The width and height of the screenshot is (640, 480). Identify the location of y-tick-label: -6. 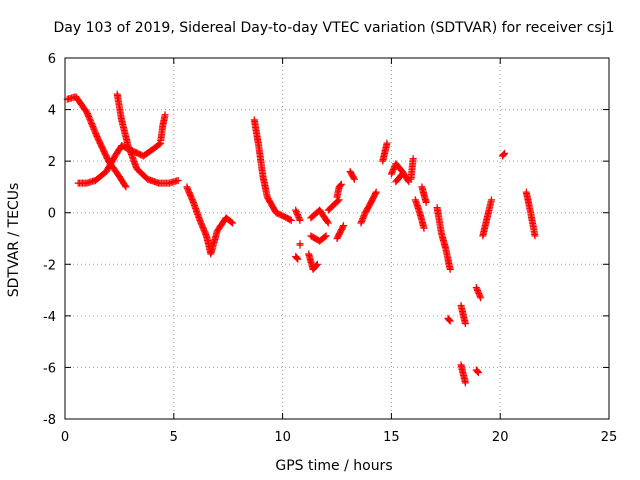
(49, 368).